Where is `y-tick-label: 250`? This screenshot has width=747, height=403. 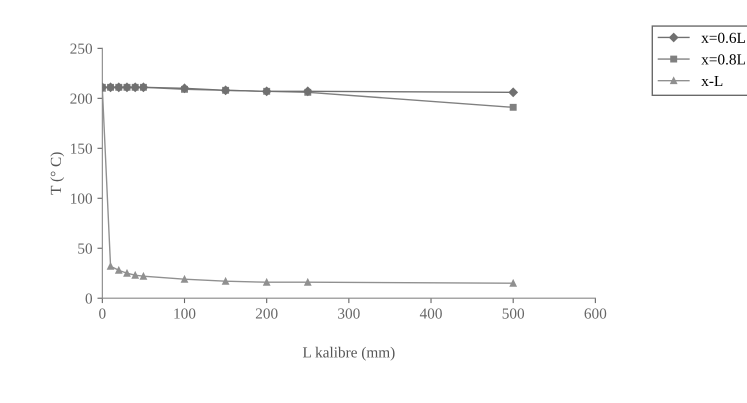 y-tick-label: 250 is located at coordinates (81, 49).